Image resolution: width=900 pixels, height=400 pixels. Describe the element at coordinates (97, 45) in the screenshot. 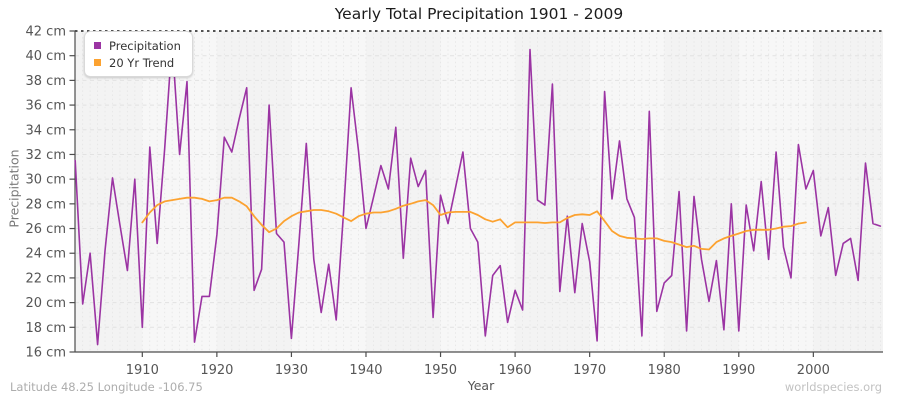

I see `precipitation-swatch-icon` at that location.